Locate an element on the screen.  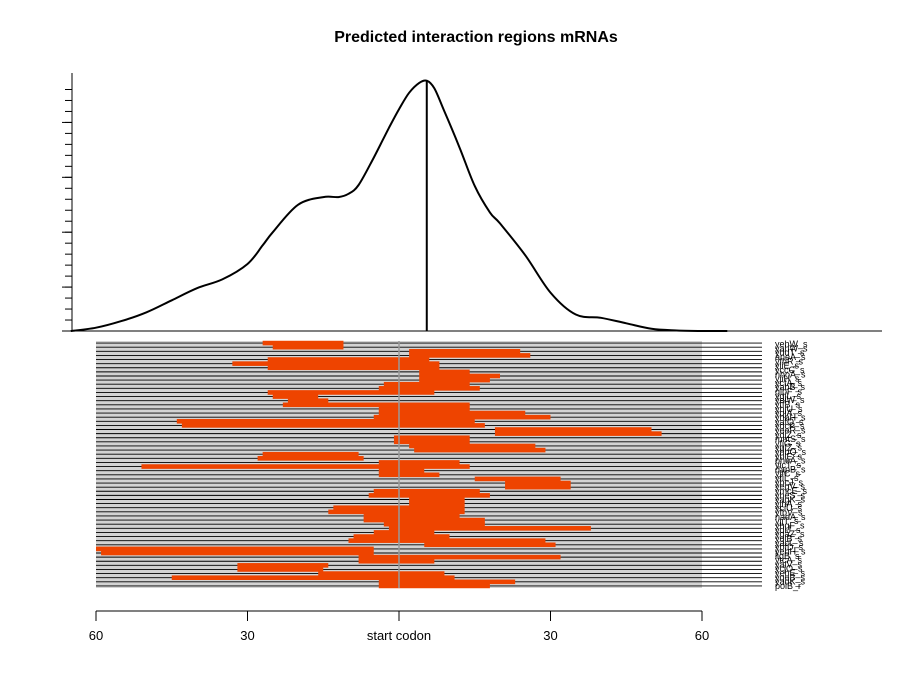
gene-label: yciU_s is located at coordinates (789, 508).